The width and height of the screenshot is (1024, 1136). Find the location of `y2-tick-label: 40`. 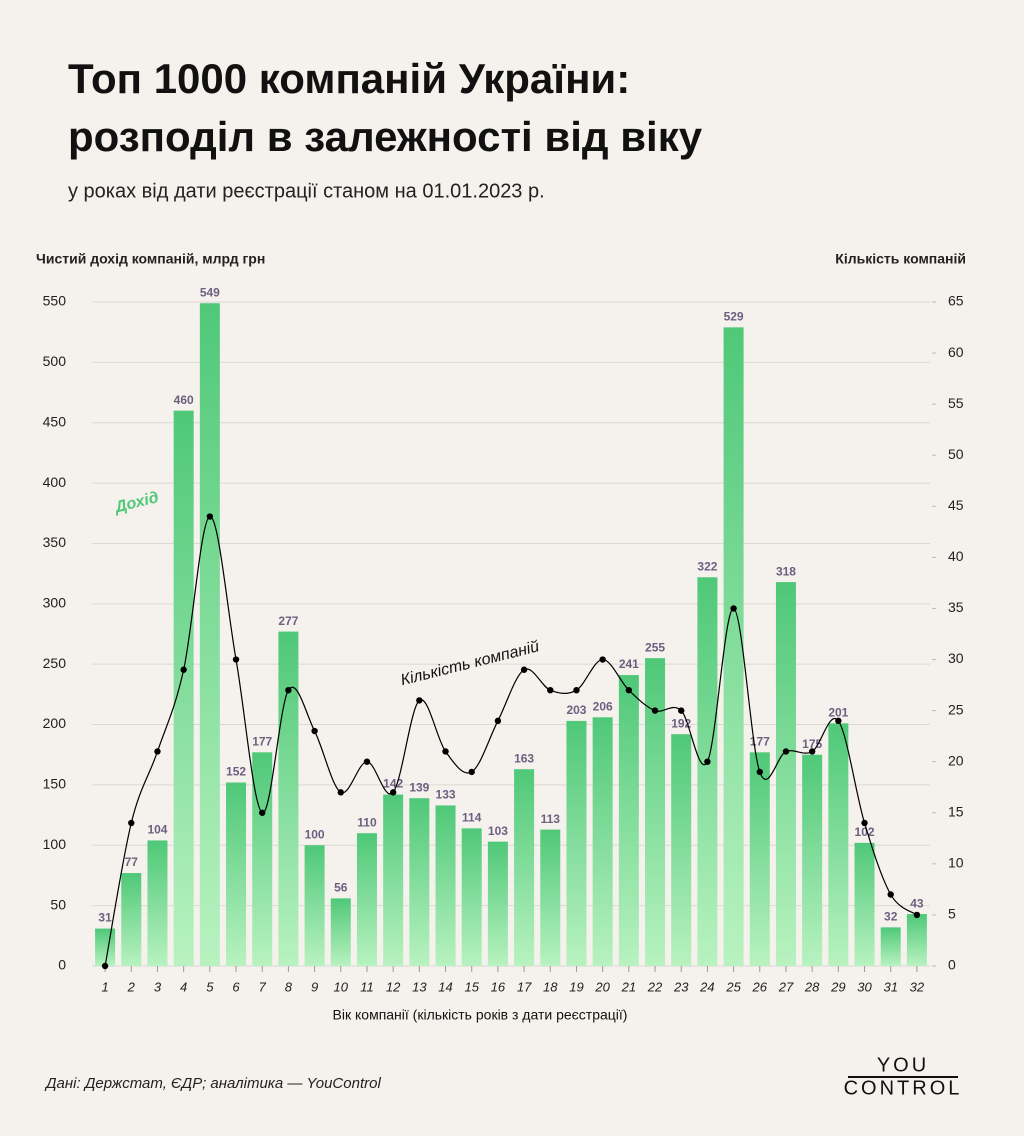

y2-tick-label: 40 is located at coordinates (956, 556).